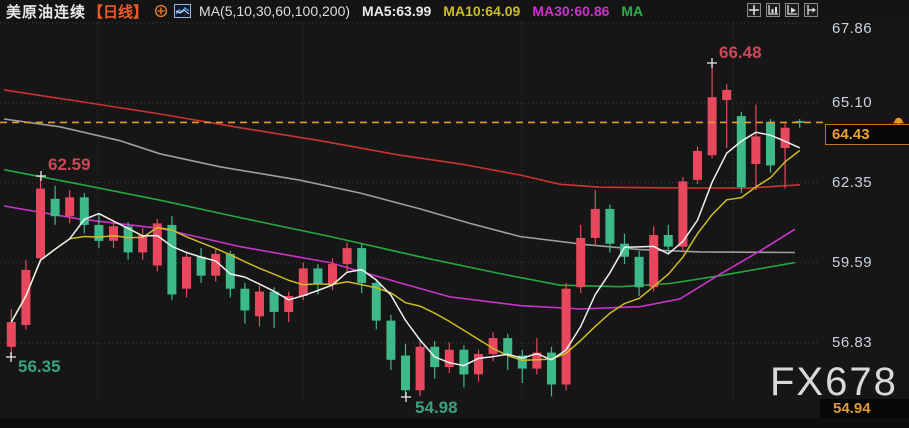 The width and height of the screenshot is (909, 428). I want to click on current-price-label: 64.43, so click(867, 134).